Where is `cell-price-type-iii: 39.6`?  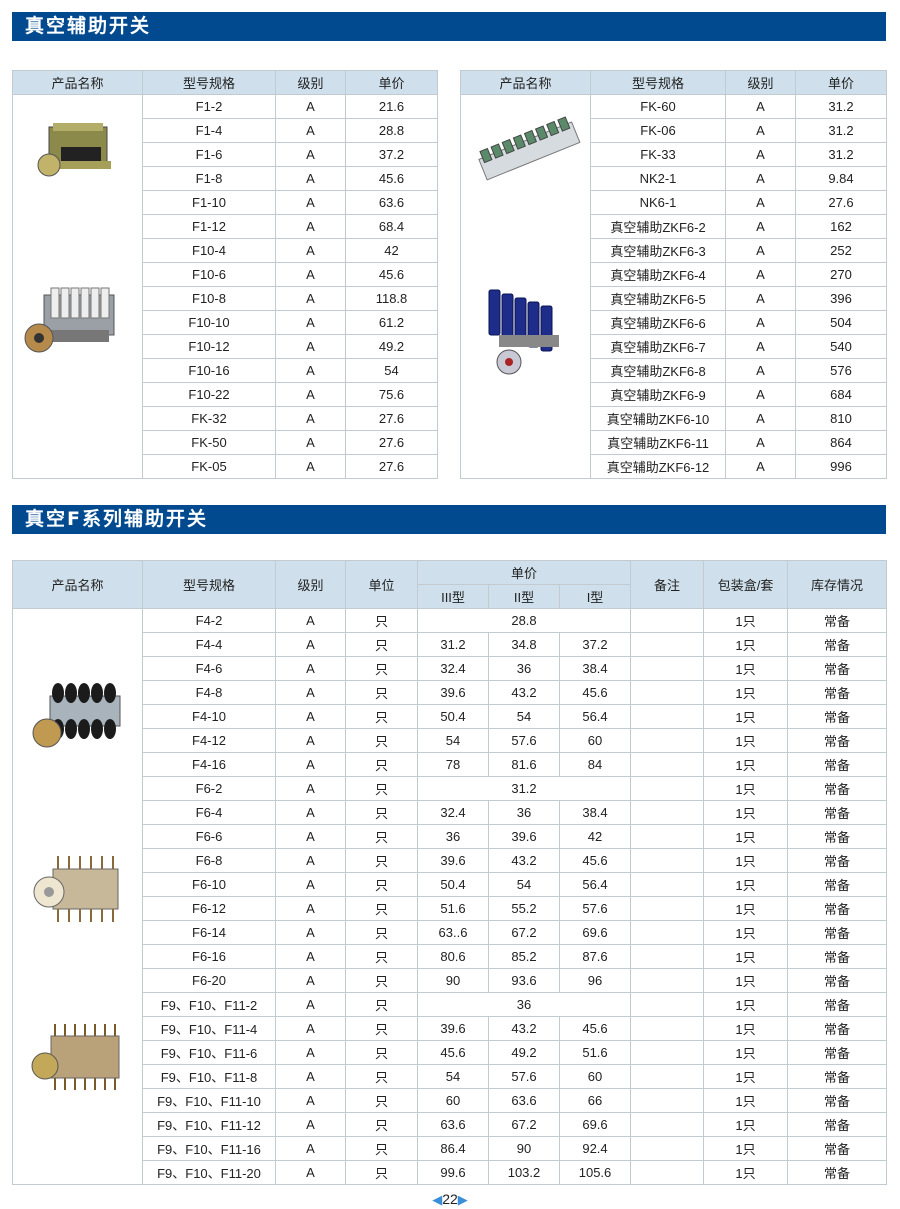
cell-price-type-iii: 39.6 is located at coordinates (453, 860).